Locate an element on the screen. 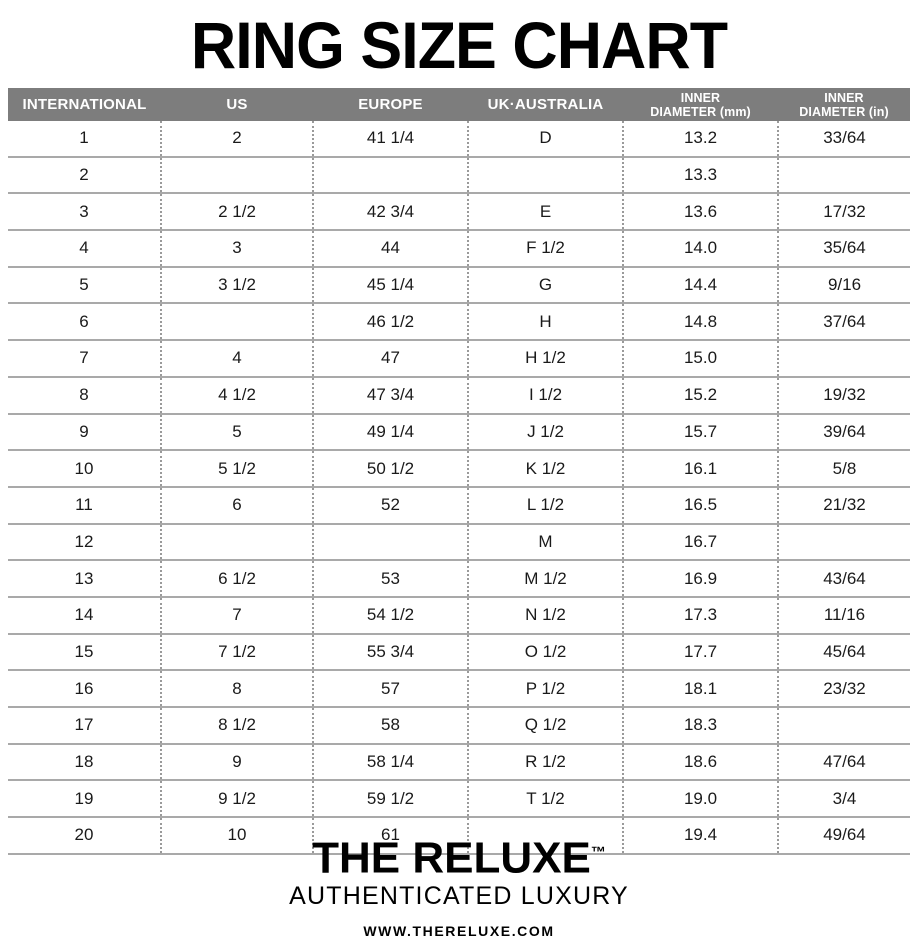 This screenshot has height=940, width=918. table-row: 1 2 41 1/4 D 13.2 33/64 is located at coordinates (459, 139).